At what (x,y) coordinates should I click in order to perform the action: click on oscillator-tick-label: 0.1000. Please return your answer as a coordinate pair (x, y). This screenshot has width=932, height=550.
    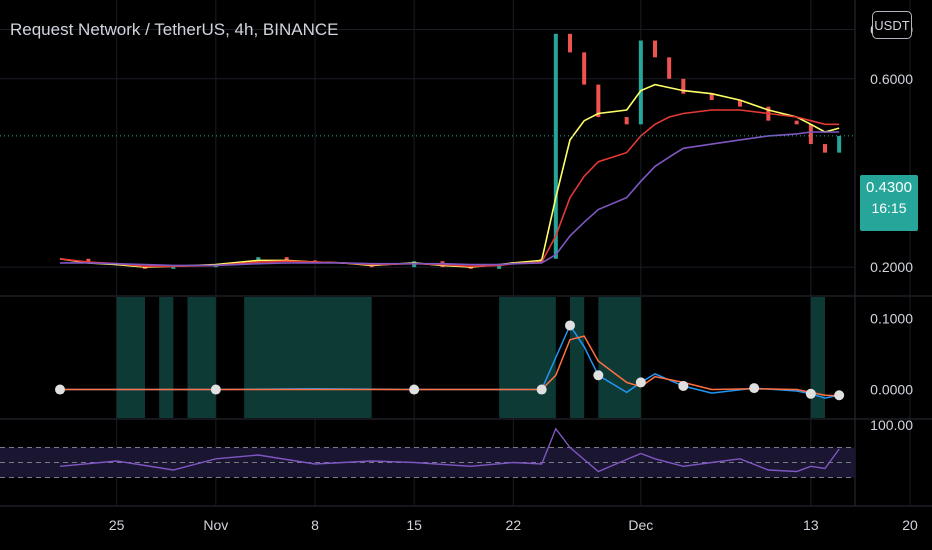
    Looking at the image, I should click on (891, 318).